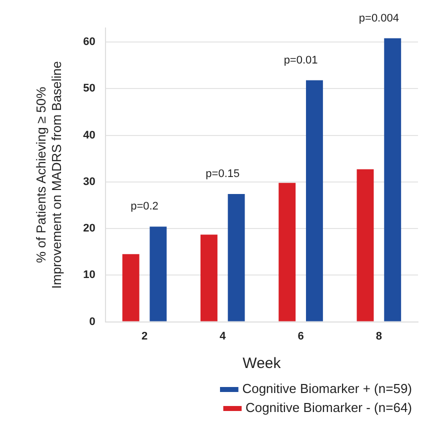 The image size is (448, 425). Describe the element at coordinates (301, 60) in the screenshot. I see `annotation: p=0.01` at that location.